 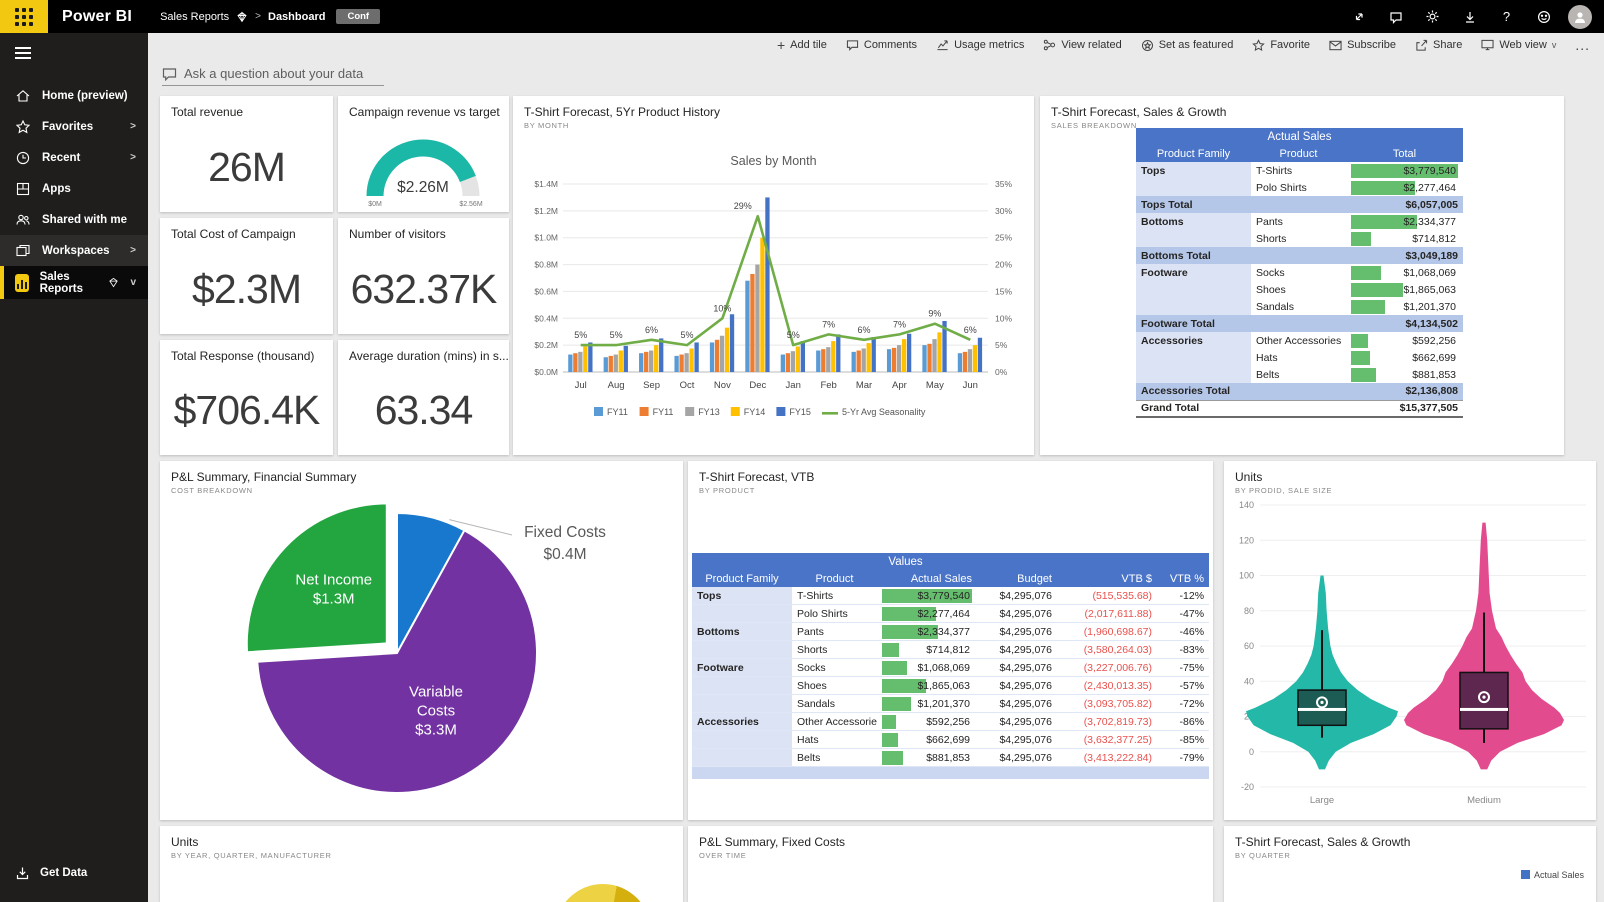 What do you see at coordinates (1299, 170) in the screenshot?
I see `table-row: Tops T-Shirts $3,779,540` at bounding box center [1299, 170].